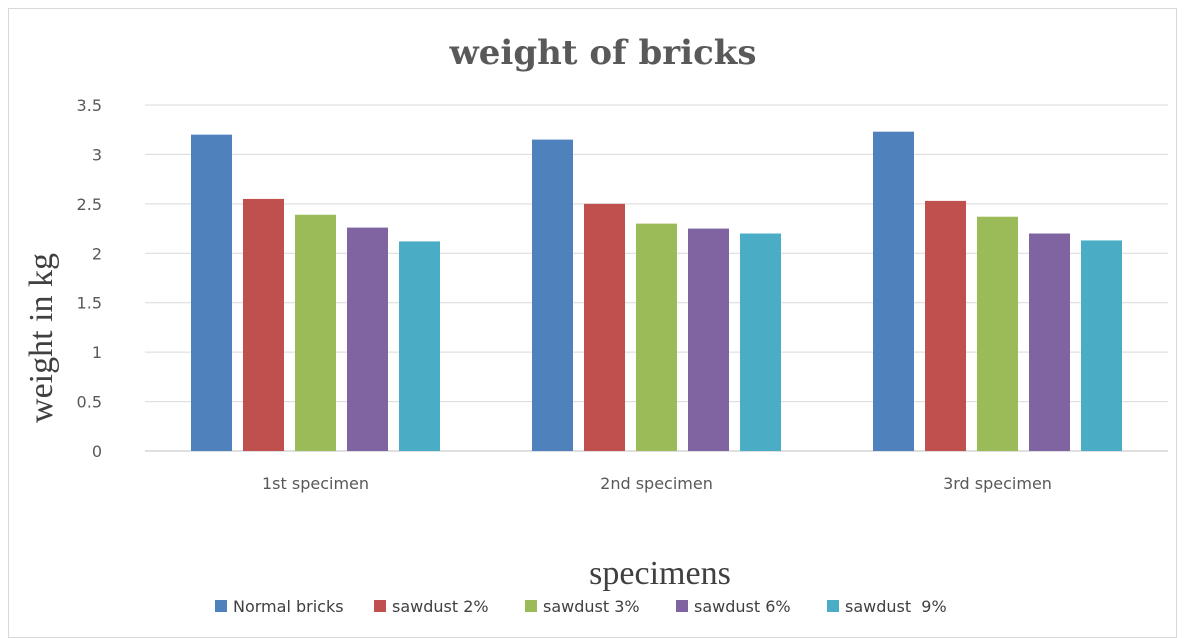 The width and height of the screenshot is (1186, 638). What do you see at coordinates (97, 352) in the screenshot?
I see `y-tick-label: 1` at bounding box center [97, 352].